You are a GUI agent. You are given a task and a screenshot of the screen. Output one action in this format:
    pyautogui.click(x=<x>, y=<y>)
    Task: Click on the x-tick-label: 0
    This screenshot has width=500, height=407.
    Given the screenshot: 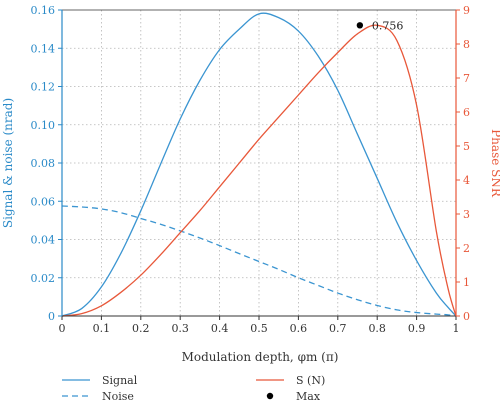 What is the action you would take?
    pyautogui.click(x=62, y=328)
    